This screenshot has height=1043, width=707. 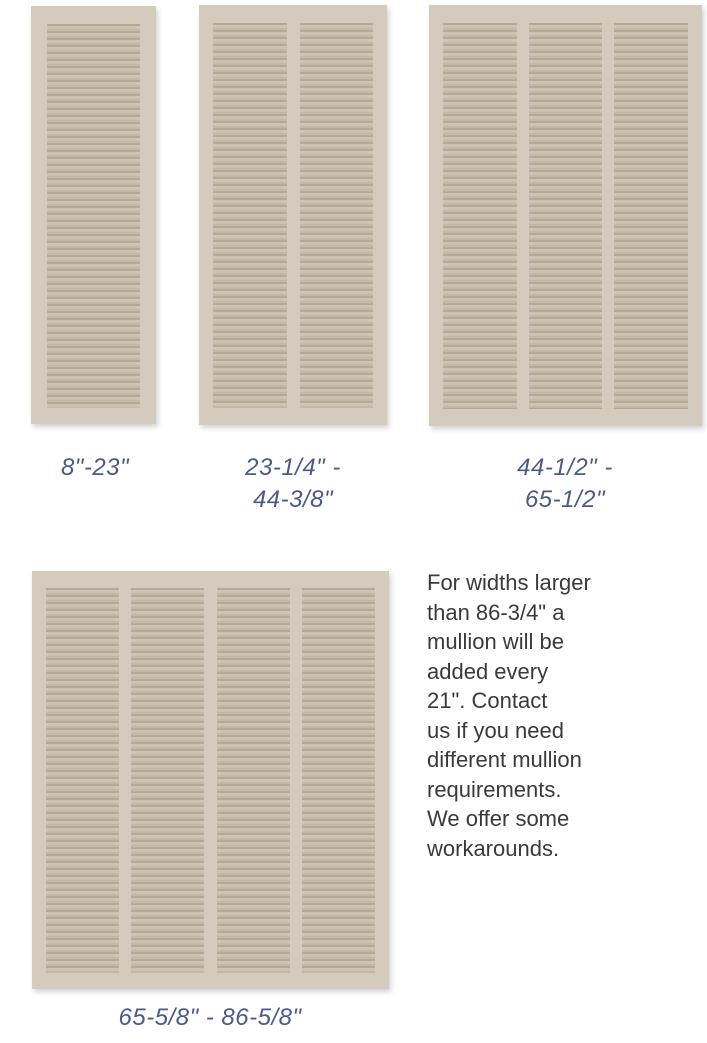 What do you see at coordinates (95, 467) in the screenshot?
I see `size-label-1-panel: 8"-23"` at bounding box center [95, 467].